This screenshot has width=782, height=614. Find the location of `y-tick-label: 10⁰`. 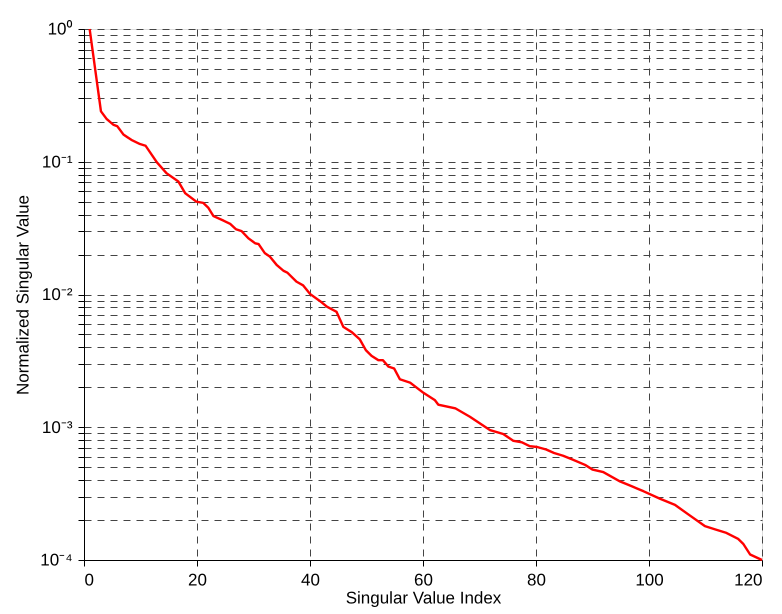

y-tick-label: 10⁰ is located at coordinates (60, 29).